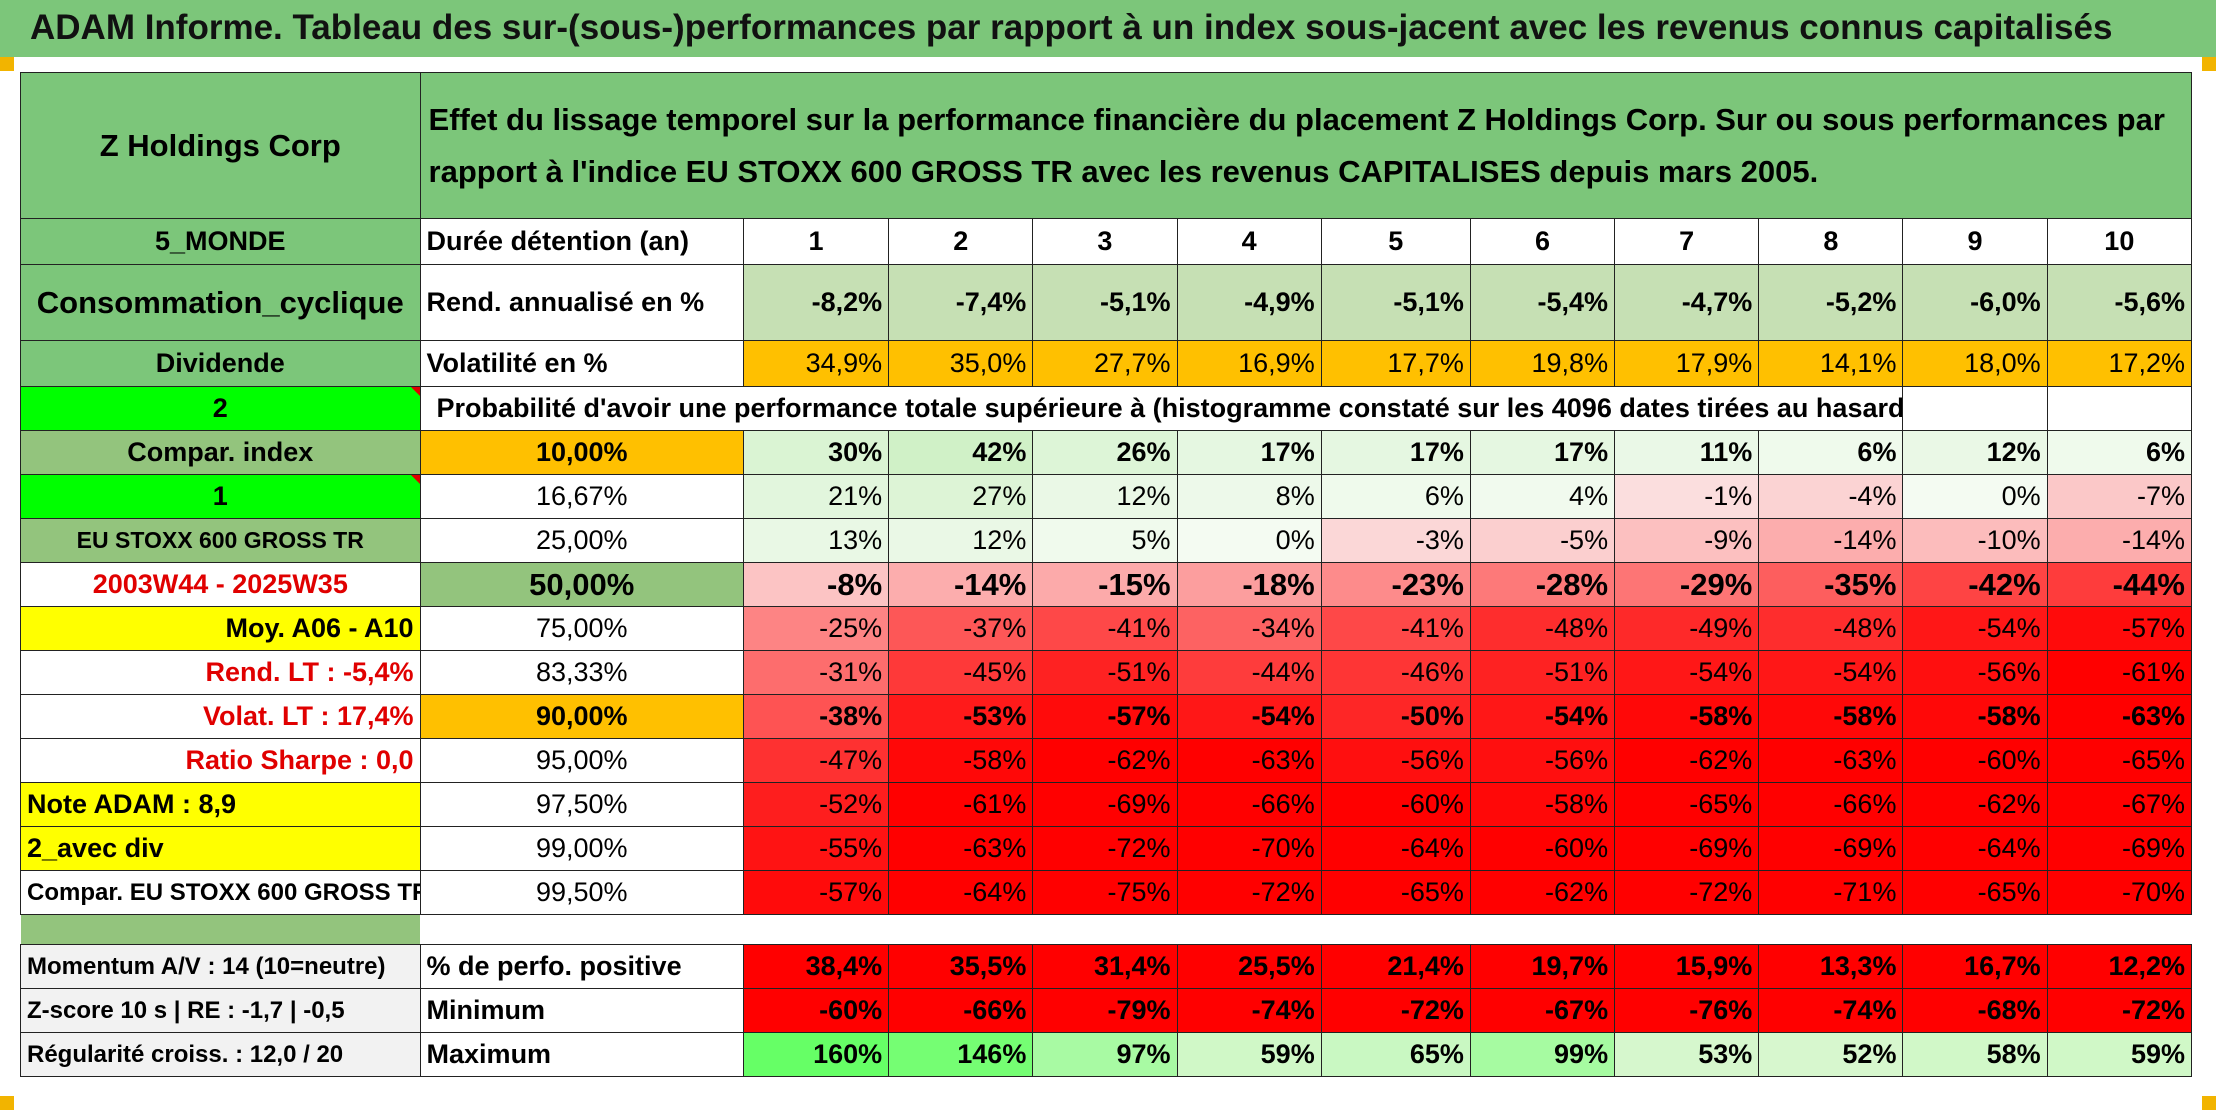 This screenshot has width=2216, height=1110. Describe the element at coordinates (1105, 540) in the screenshot. I see `percentile-value: 5%` at that location.